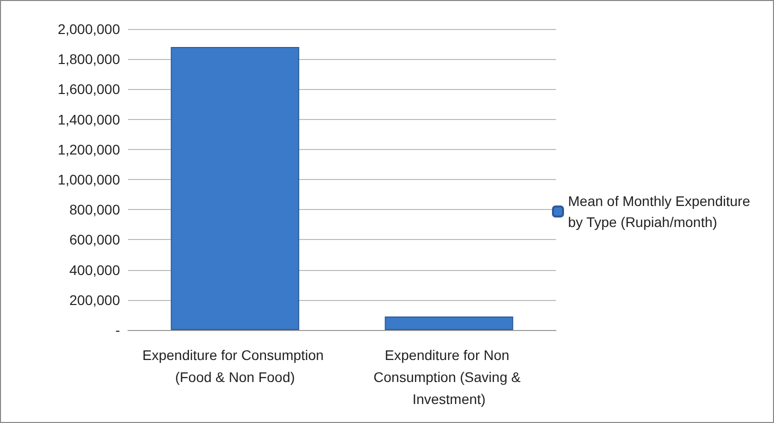 The height and width of the screenshot is (423, 774). I want to click on y-tick-label: -, so click(117, 330).